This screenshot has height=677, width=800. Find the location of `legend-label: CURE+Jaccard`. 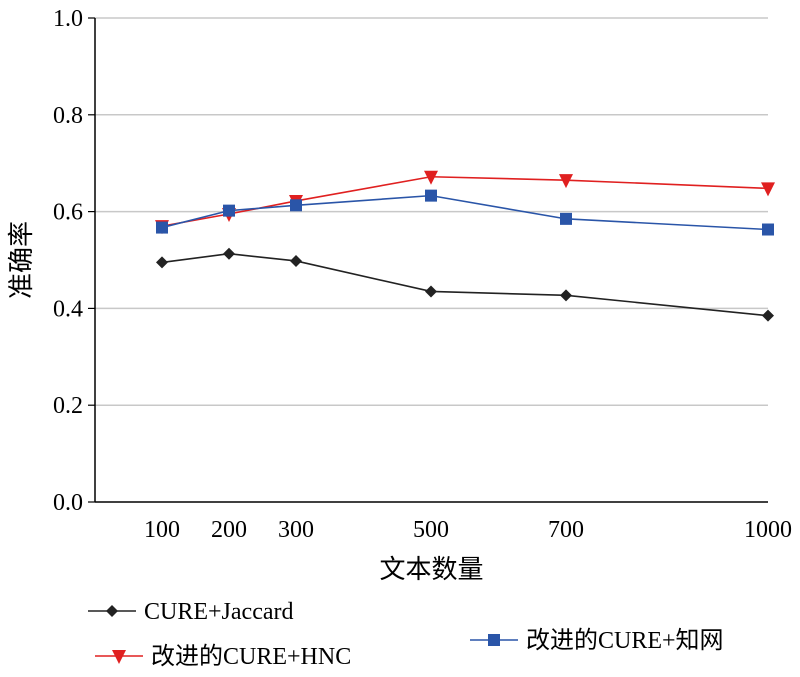

legend-label: CURE+Jaccard is located at coordinates (218, 612).